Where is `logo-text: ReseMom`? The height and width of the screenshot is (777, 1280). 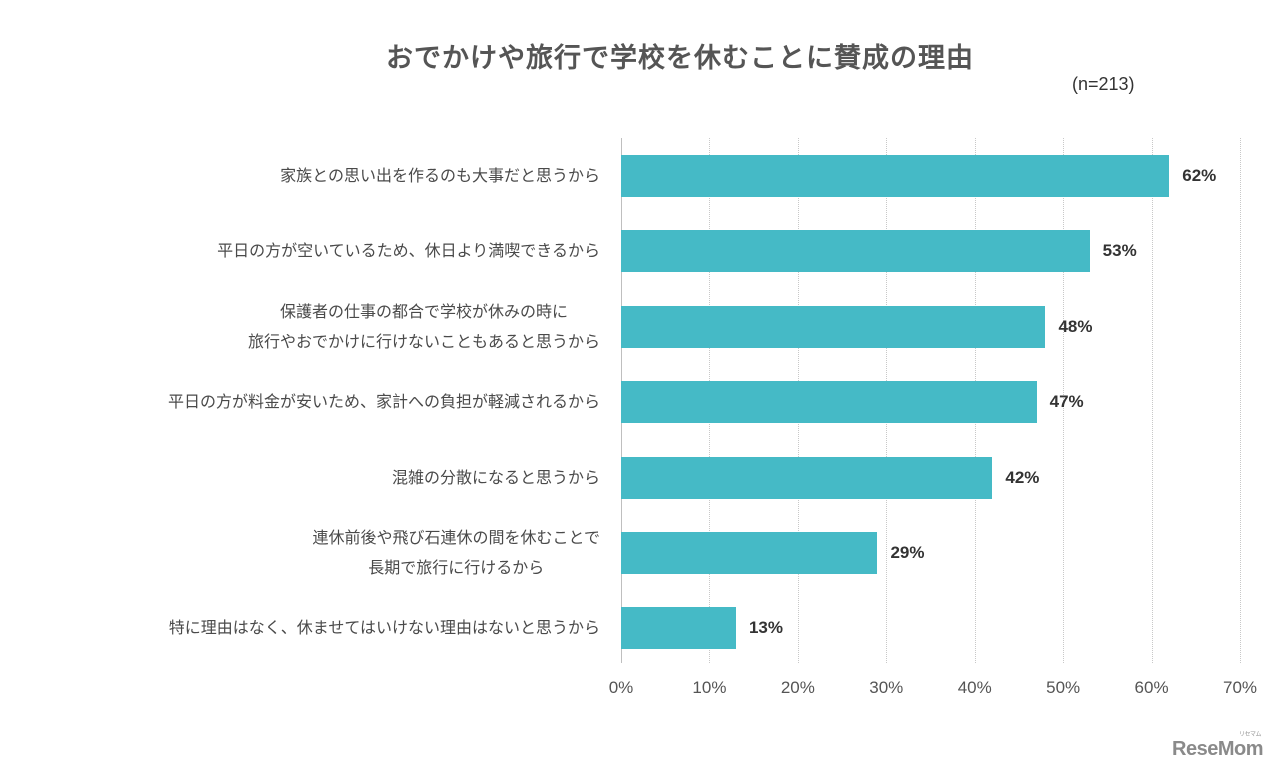 logo-text: ReseMom is located at coordinates (1217, 749).